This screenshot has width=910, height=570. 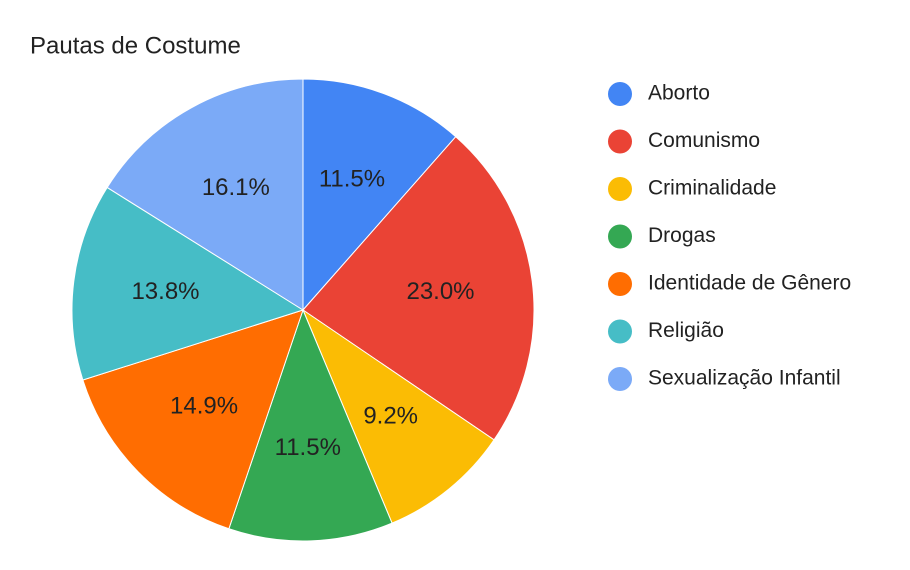 What do you see at coordinates (682, 235) in the screenshot?
I see `legend-label: Drogas` at bounding box center [682, 235].